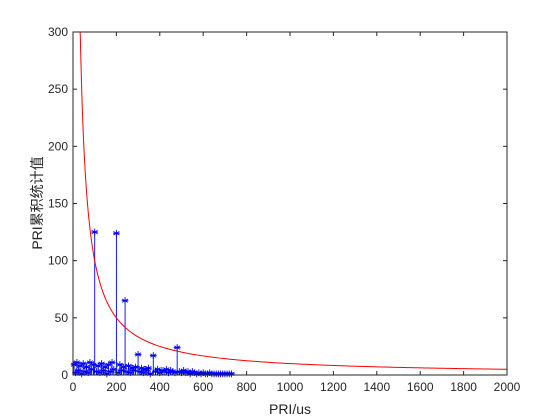 The width and height of the screenshot is (560, 420). Describe the element at coordinates (290, 387) in the screenshot. I see `x-tick-label: 1000` at that location.